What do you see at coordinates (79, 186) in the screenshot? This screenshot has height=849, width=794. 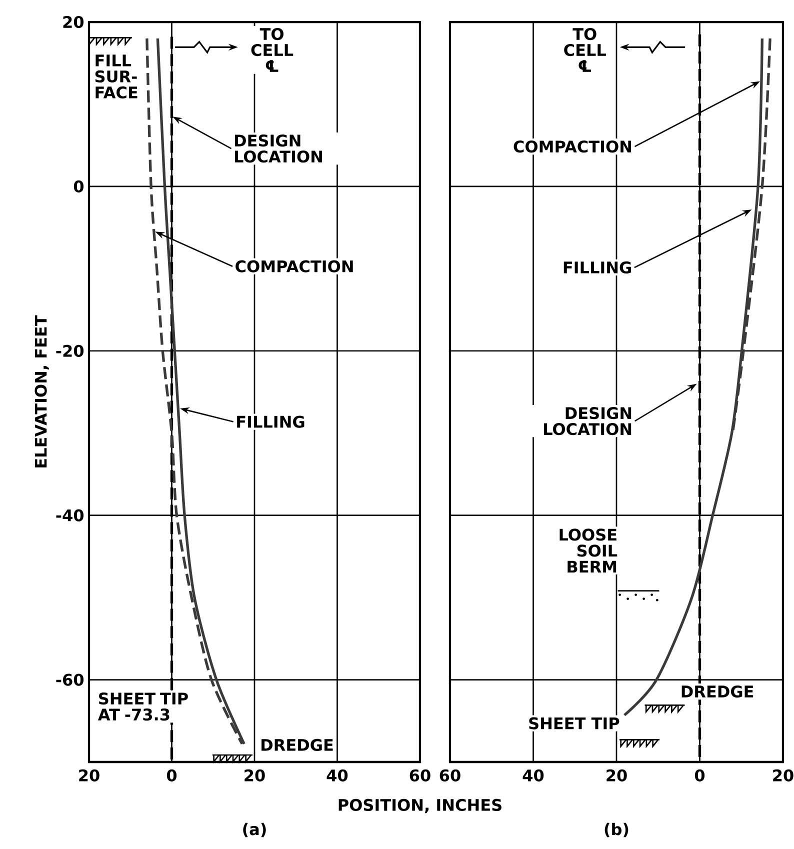 I see `y-tick-label: 0` at bounding box center [79, 186].